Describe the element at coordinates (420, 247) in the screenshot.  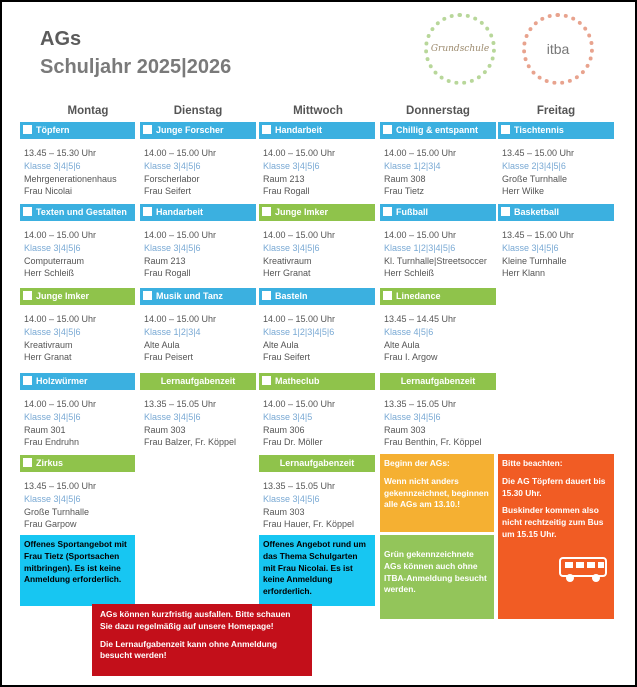
I see `ag-grades: Klasse 1|2|3|4|5|6` at that location.